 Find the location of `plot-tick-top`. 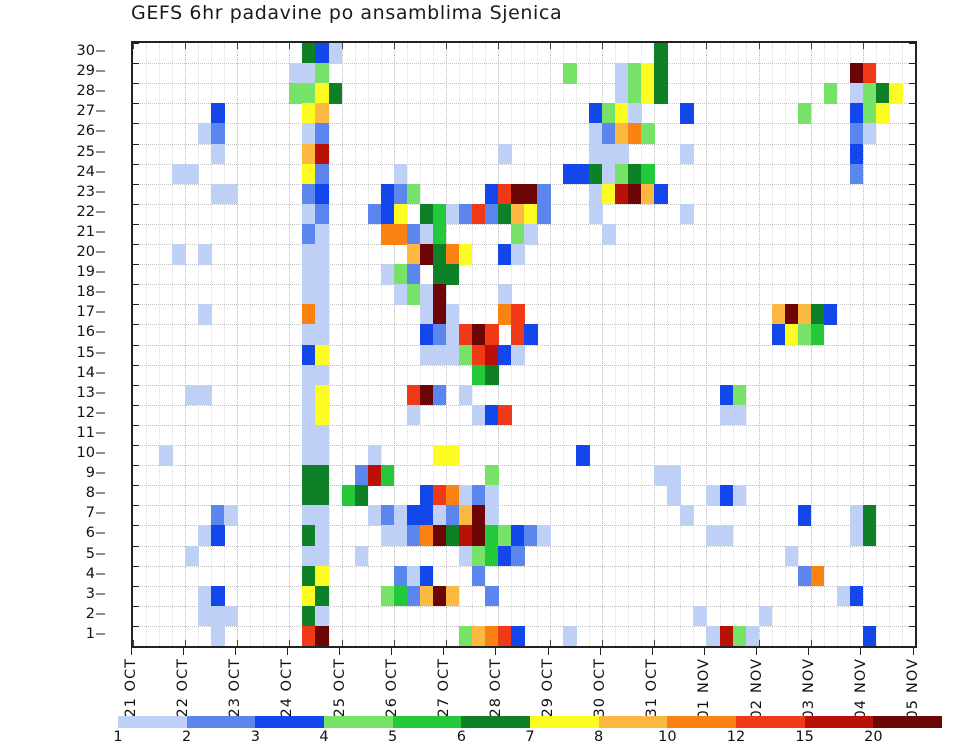

plot-tick-top is located at coordinates (863, 46).